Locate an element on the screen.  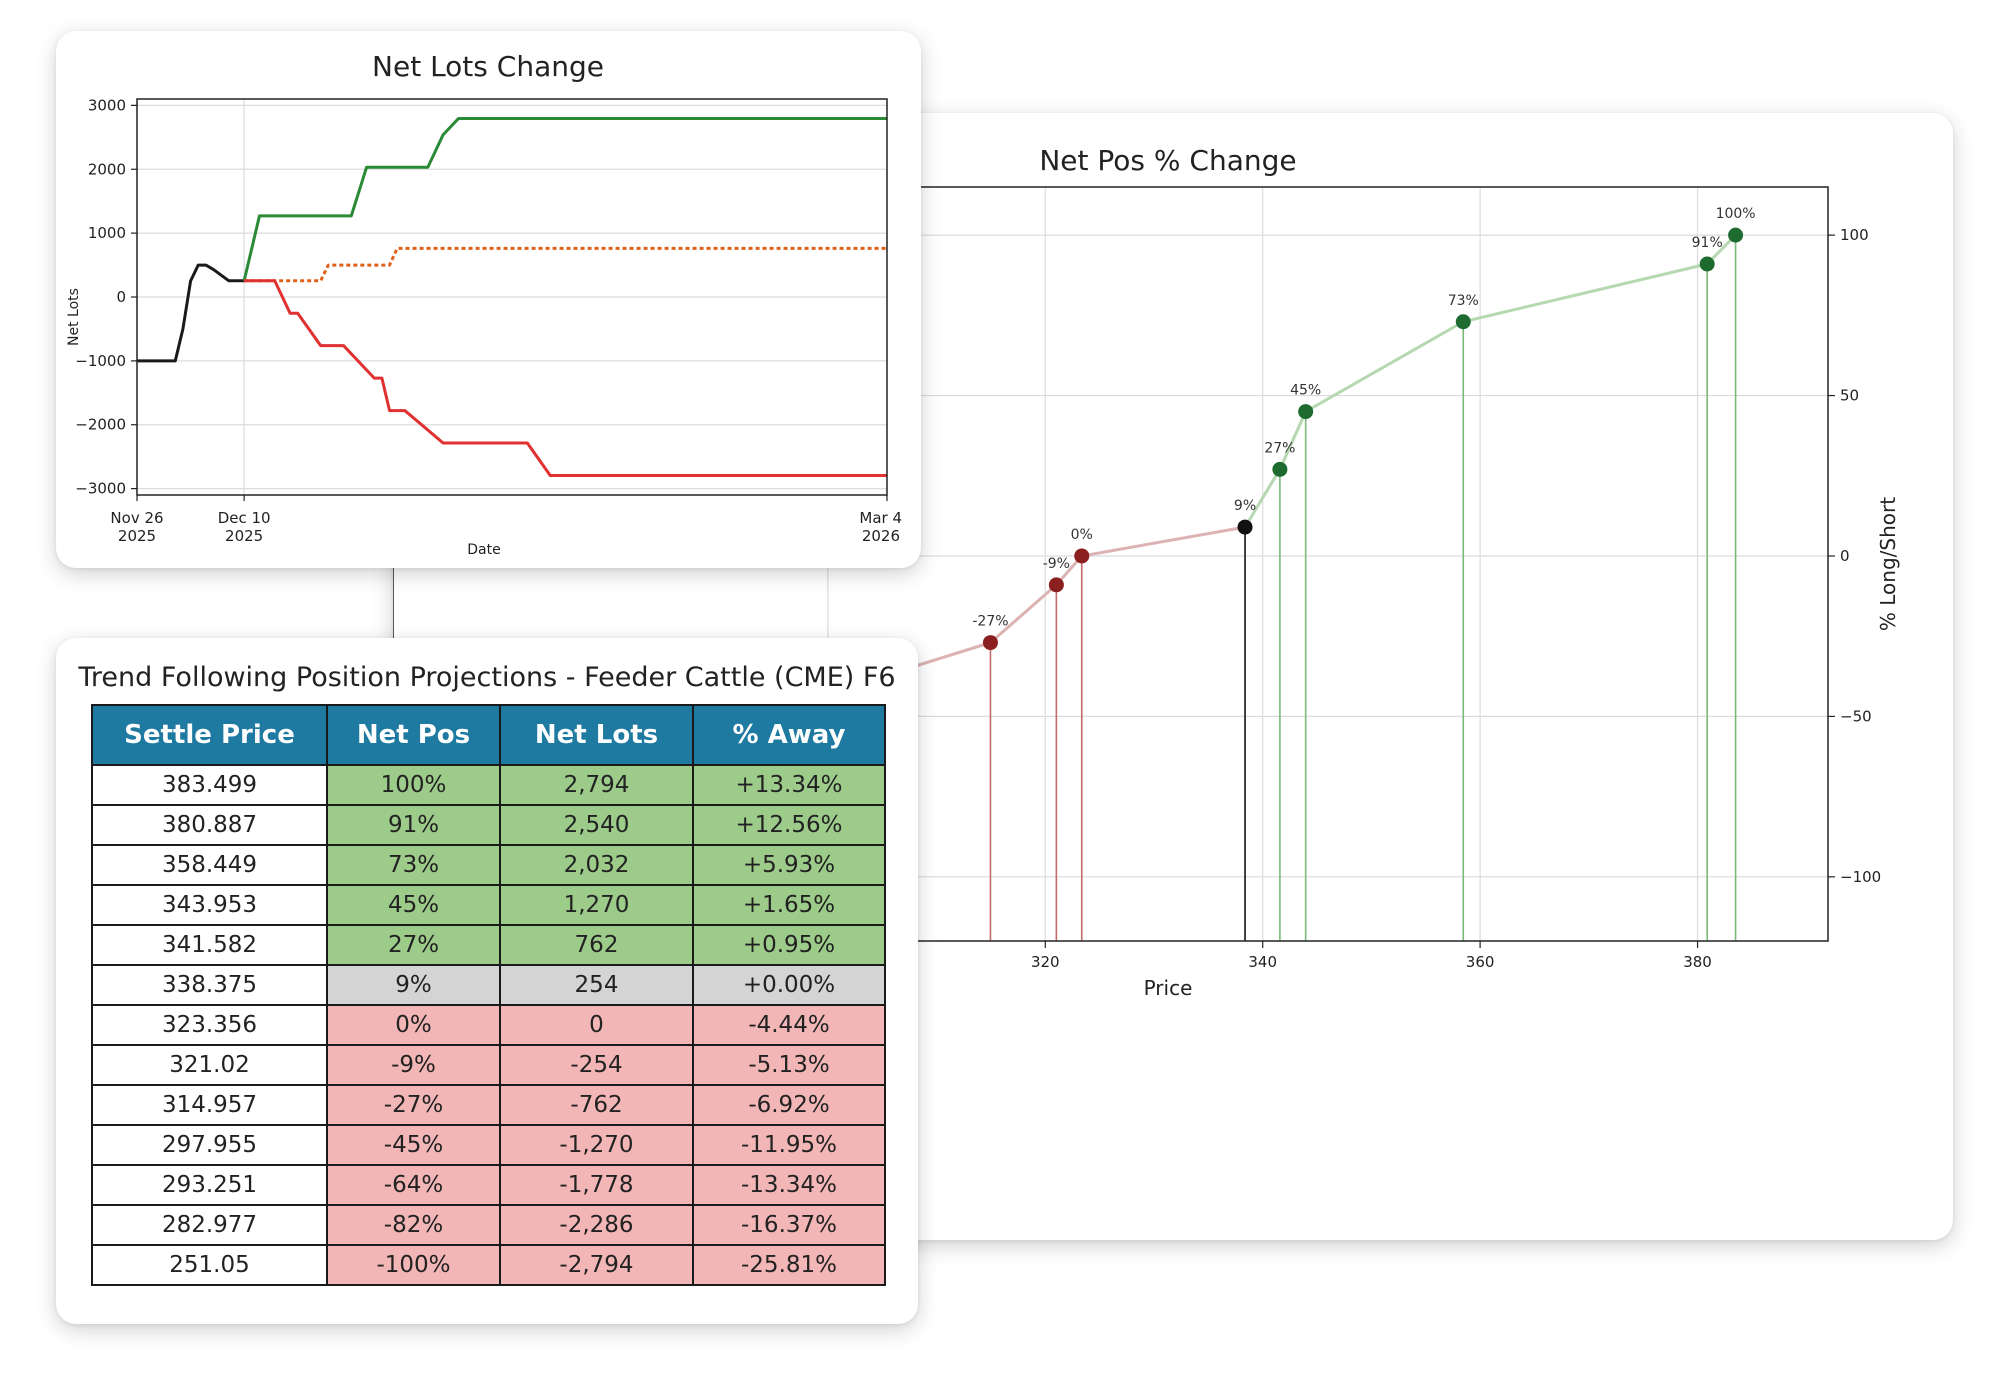
net-pos-chart-title: Net Pos % Change is located at coordinates (1167, 160).